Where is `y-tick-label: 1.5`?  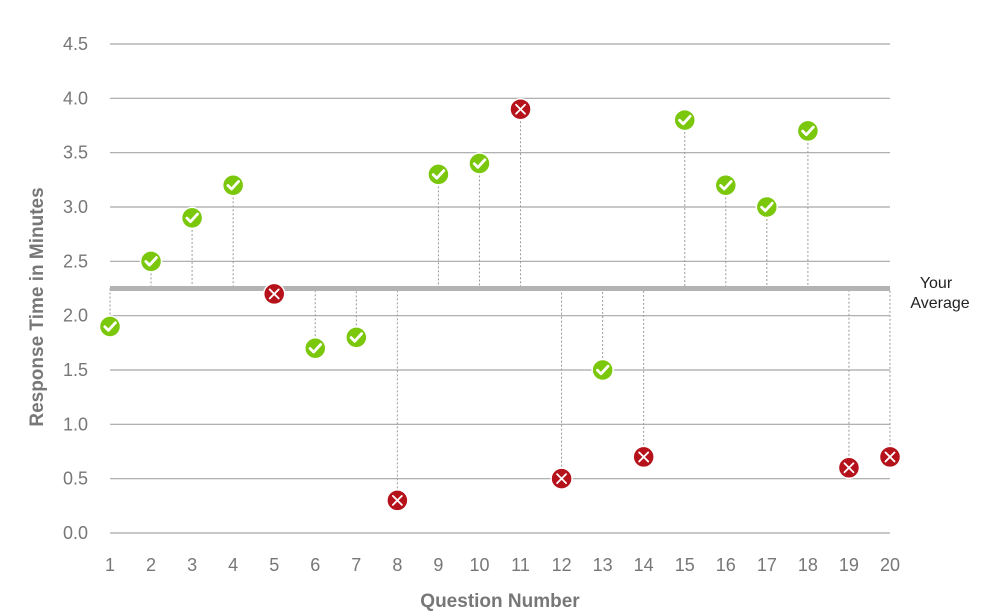 y-tick-label: 1.5 is located at coordinates (75, 370).